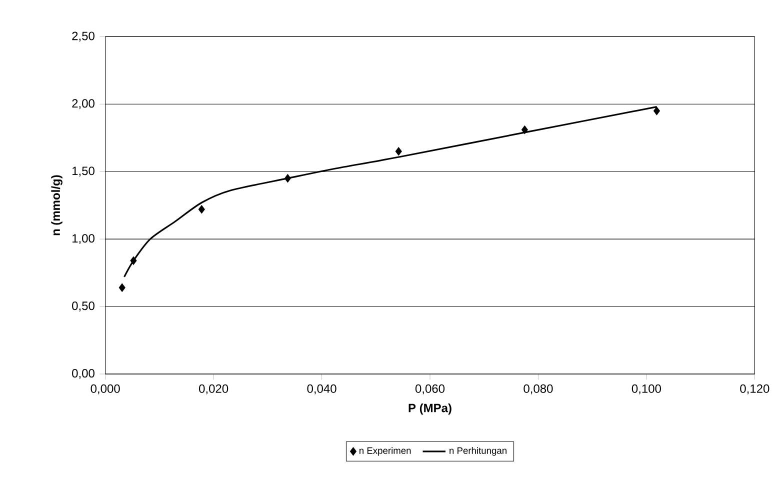 The width and height of the screenshot is (776, 498). Describe the element at coordinates (83, 104) in the screenshot. I see `y-tick-label: 2,00` at that location.